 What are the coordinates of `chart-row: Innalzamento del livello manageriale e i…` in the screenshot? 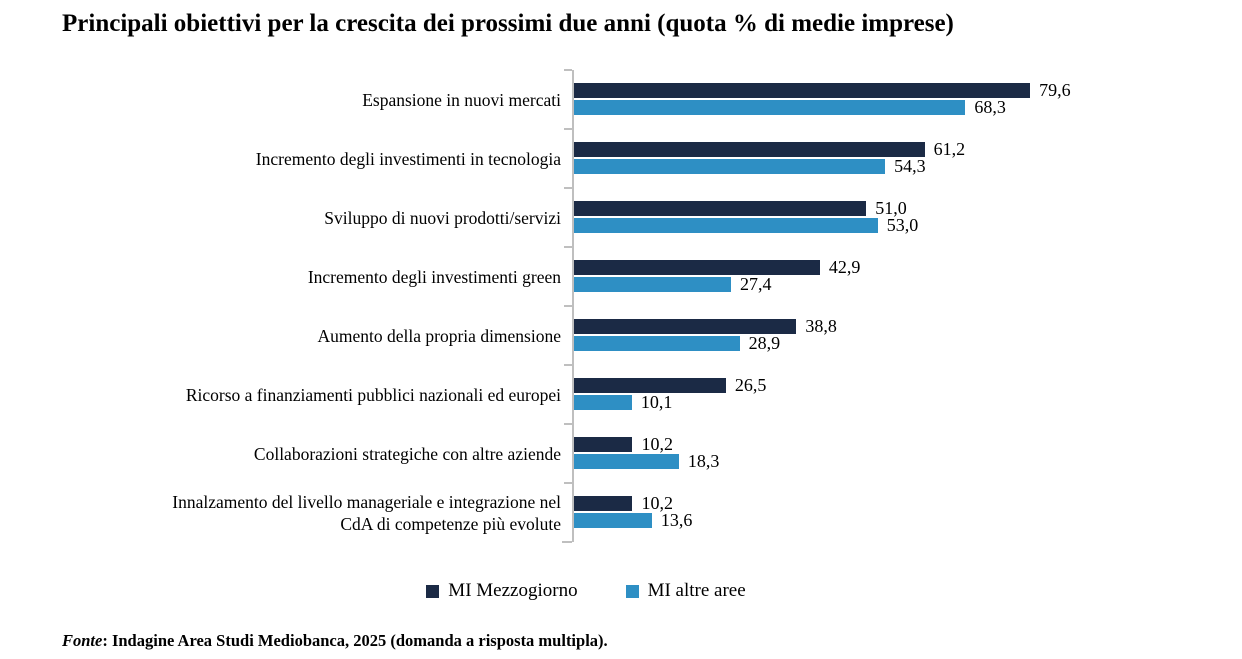 It's located at (621, 512).